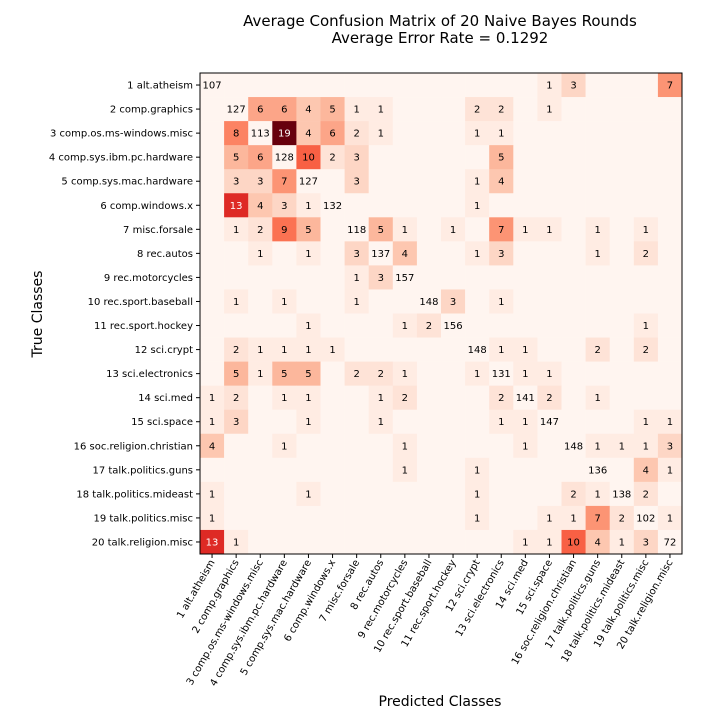 The image size is (720, 720). What do you see at coordinates (121, 134) in the screenshot?
I see `y-tick-label: 3 comp.os.ms-windows.misc` at bounding box center [121, 134].